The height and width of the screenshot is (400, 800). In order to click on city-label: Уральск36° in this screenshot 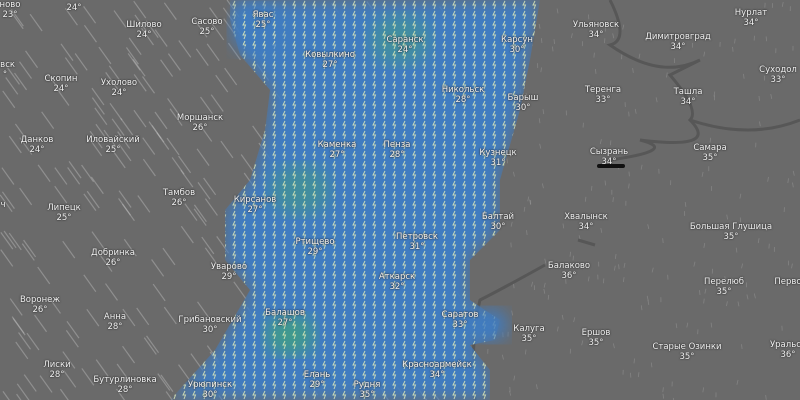, I will do `click(785, 350)`.